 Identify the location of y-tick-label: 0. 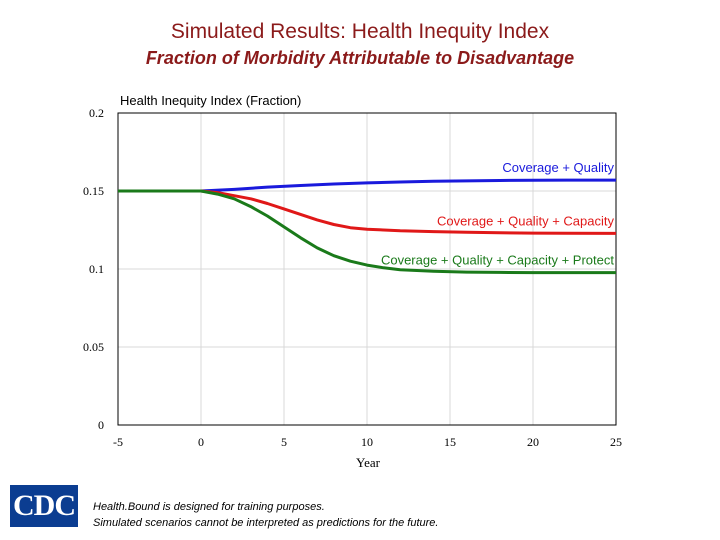
(101, 425).